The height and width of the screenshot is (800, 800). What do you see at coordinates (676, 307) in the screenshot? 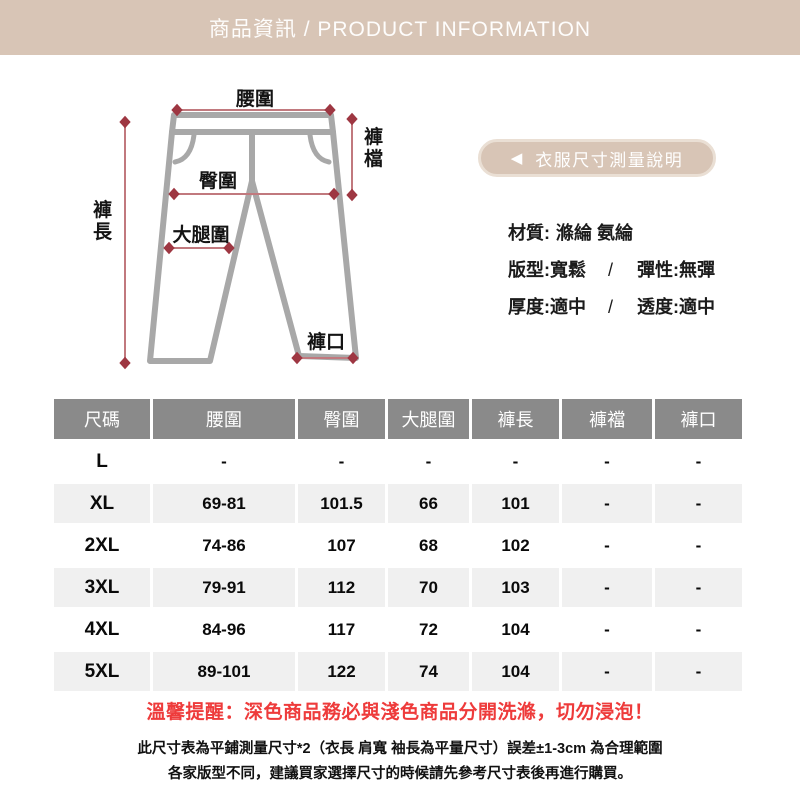
I see `sheer-value: 透度:適中` at bounding box center [676, 307].